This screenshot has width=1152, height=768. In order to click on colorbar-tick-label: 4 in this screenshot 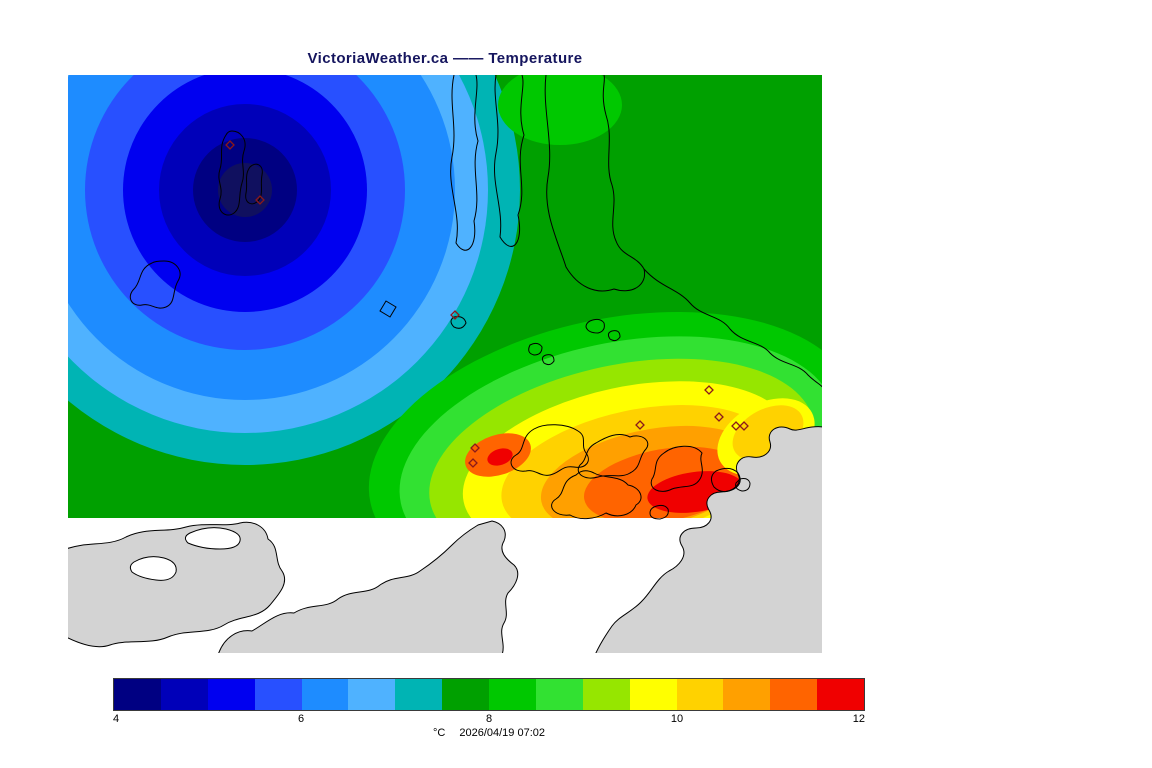, I will do `click(116, 719)`.